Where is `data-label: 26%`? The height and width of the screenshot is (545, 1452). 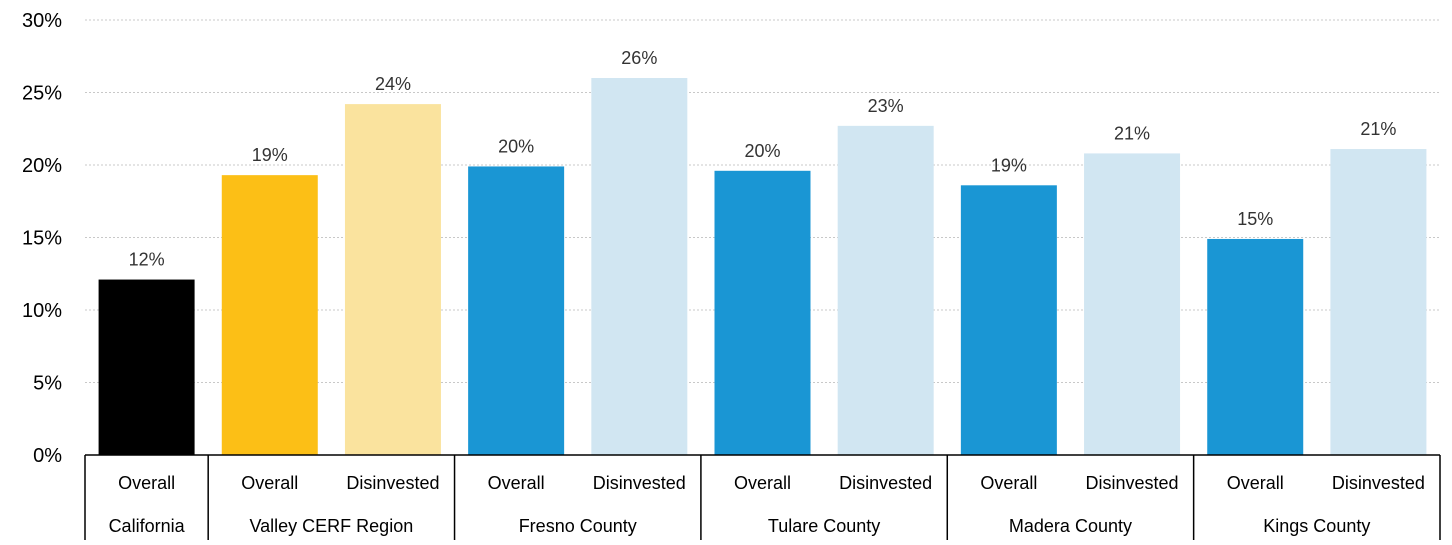 data-label: 26% is located at coordinates (639, 58).